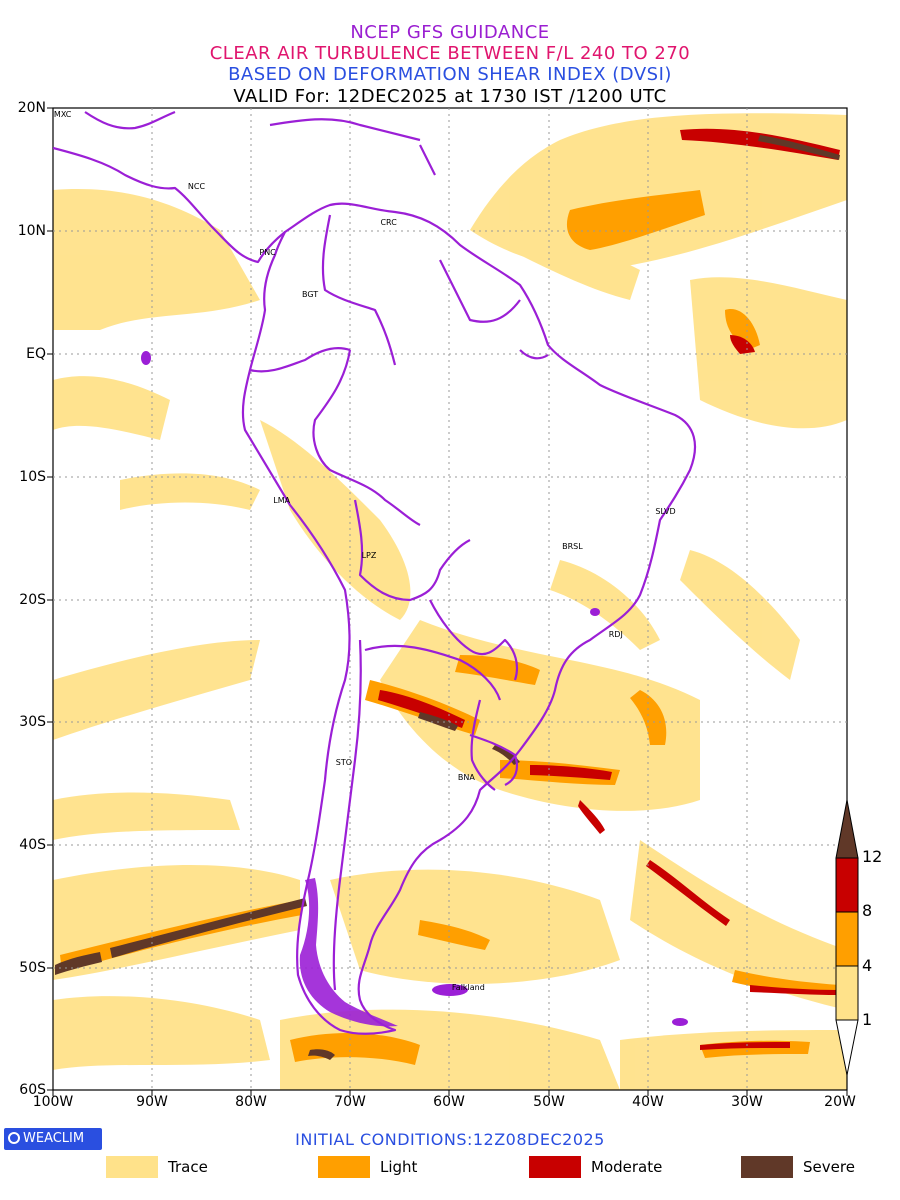 The image size is (900, 1200). Describe the element at coordinates (840, 1102) in the screenshot. I see `lon-label: 20W` at that location.